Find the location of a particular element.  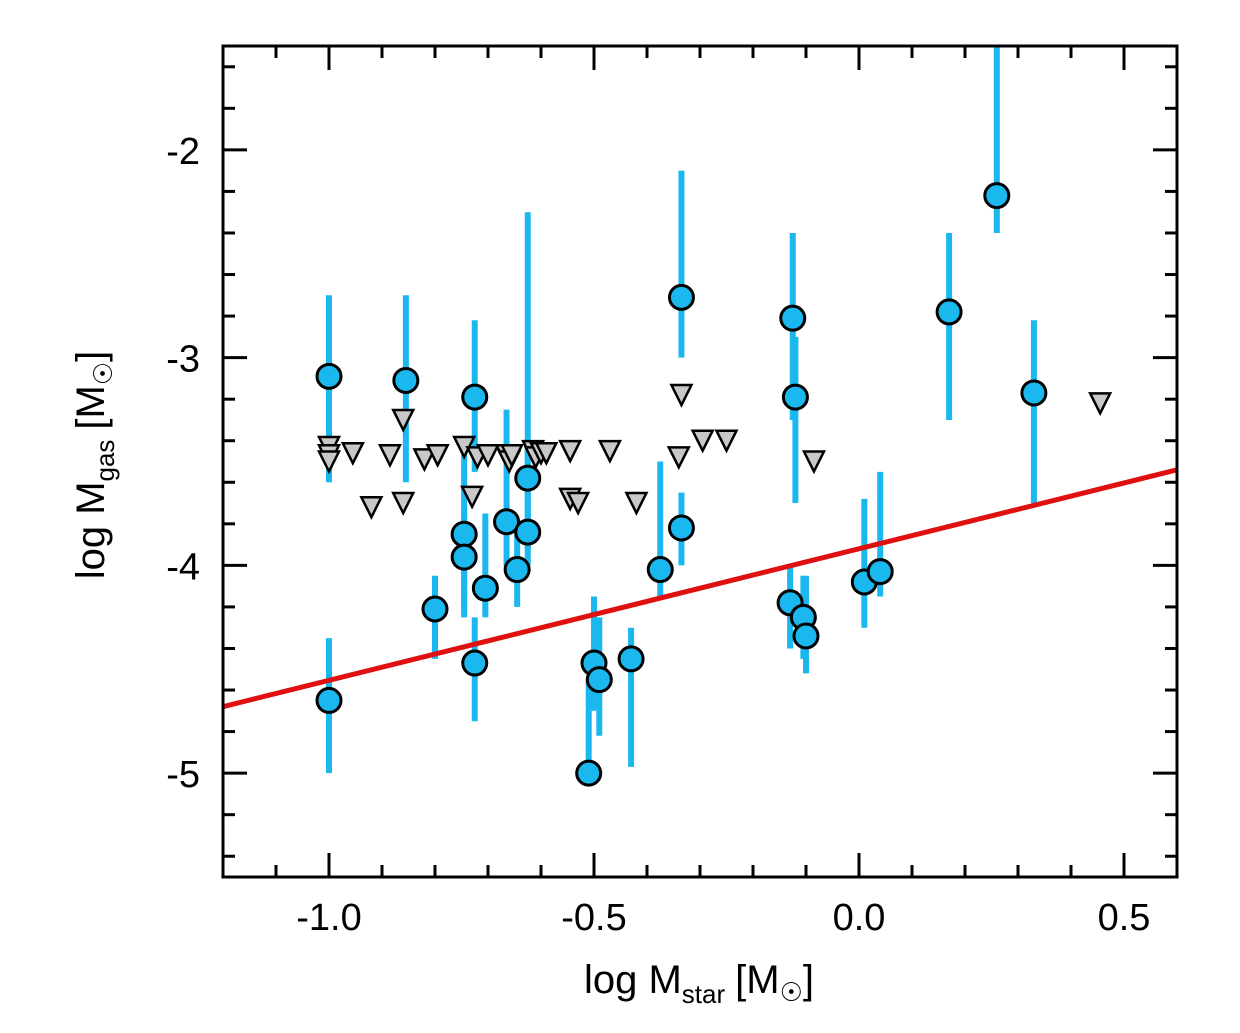

y-tick-label: -2 is located at coordinates (183, 152).